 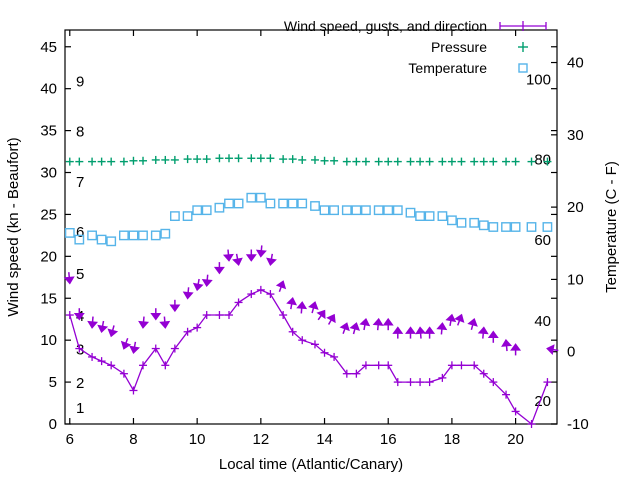 What do you see at coordinates (70, 439) in the screenshot?
I see `bottom-tick-label: 6` at bounding box center [70, 439].